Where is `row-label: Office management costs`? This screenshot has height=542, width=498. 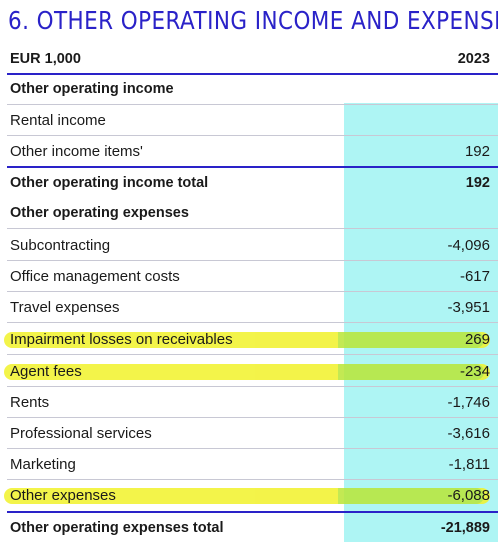 row-label: Office management costs is located at coordinates (95, 276).